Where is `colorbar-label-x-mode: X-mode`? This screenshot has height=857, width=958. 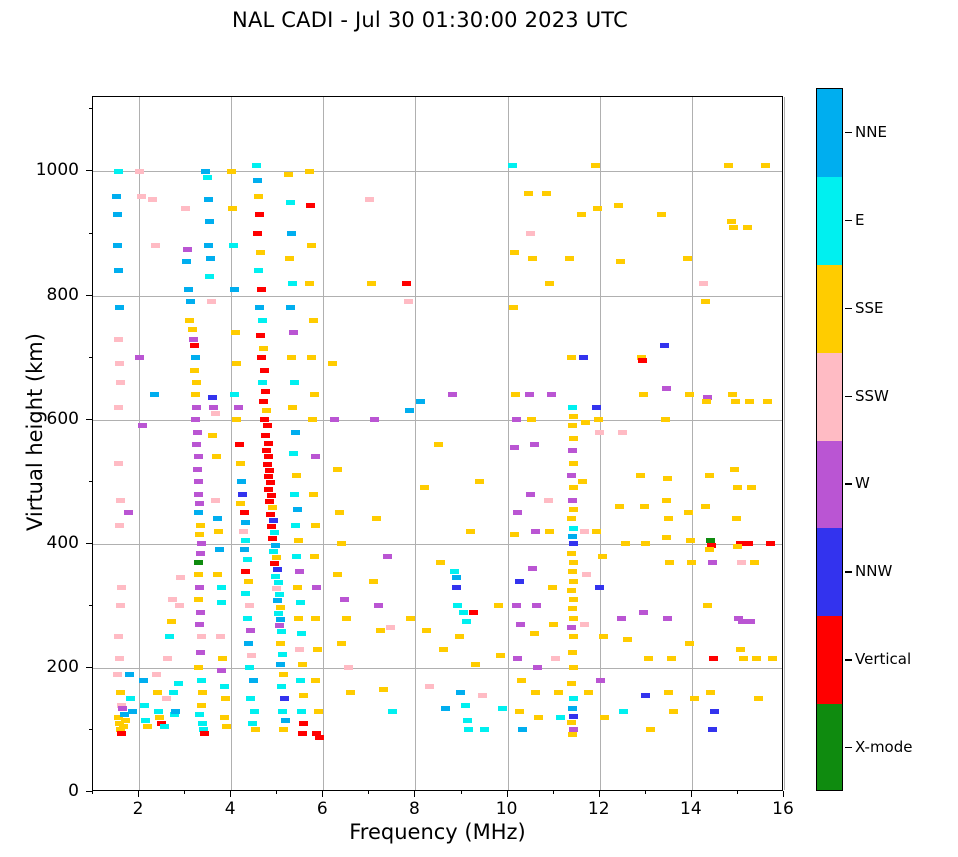 colorbar-label-x-mode: X-mode is located at coordinates (884, 747).